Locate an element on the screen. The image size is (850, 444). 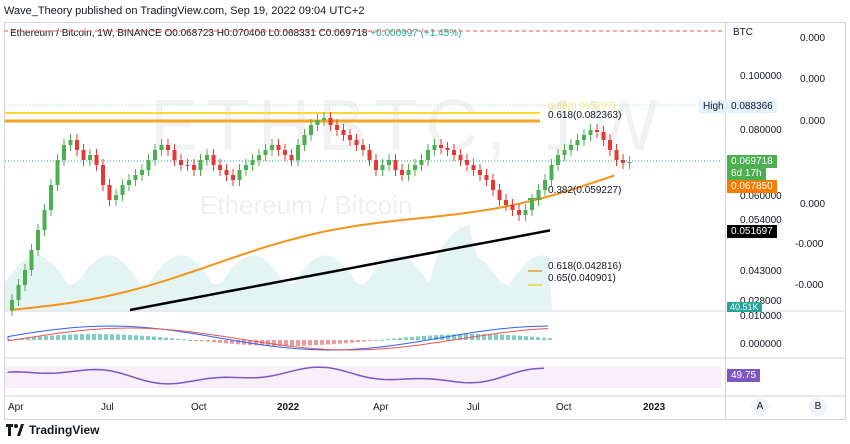
price-tick: 0.080000 is located at coordinates (761, 130).